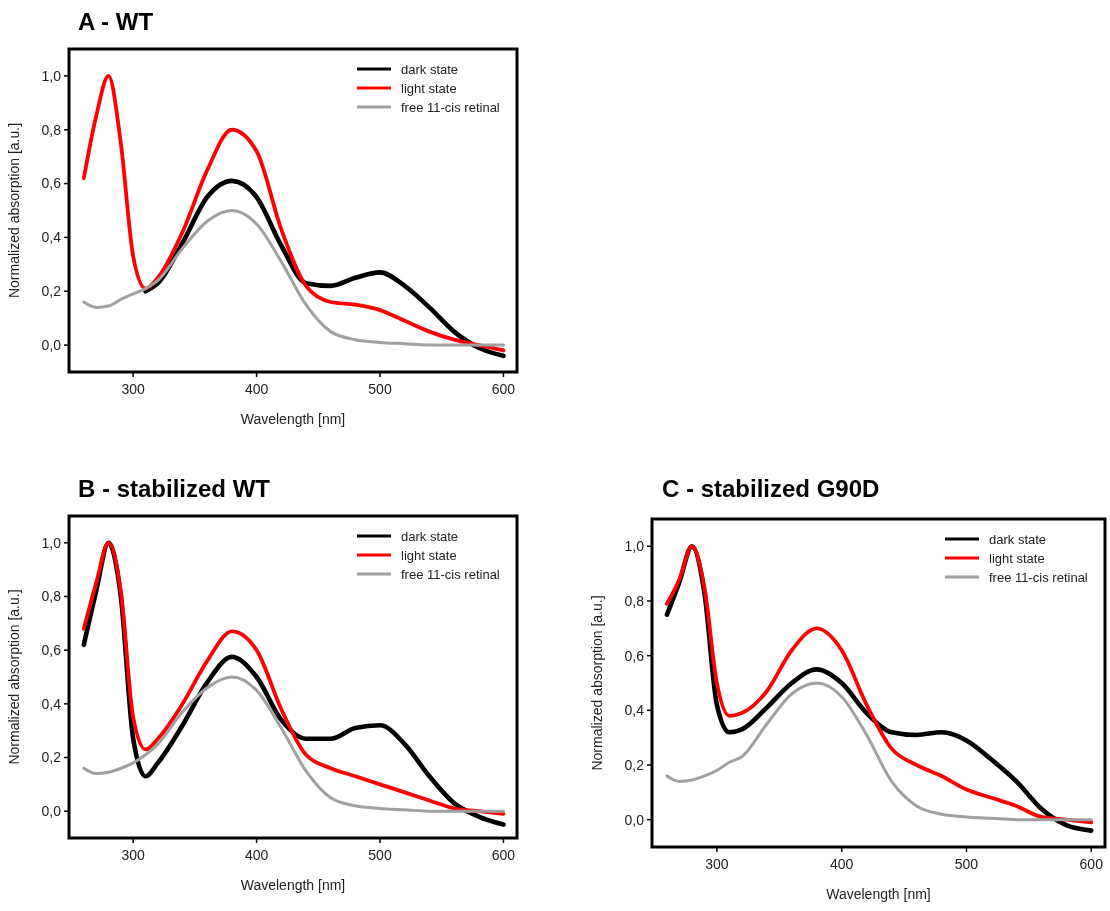 Image resolution: width=1110 pixels, height=911 pixels. Describe the element at coordinates (771, 488) in the screenshot. I see `chart-title: C - stabilized G90D` at that location.